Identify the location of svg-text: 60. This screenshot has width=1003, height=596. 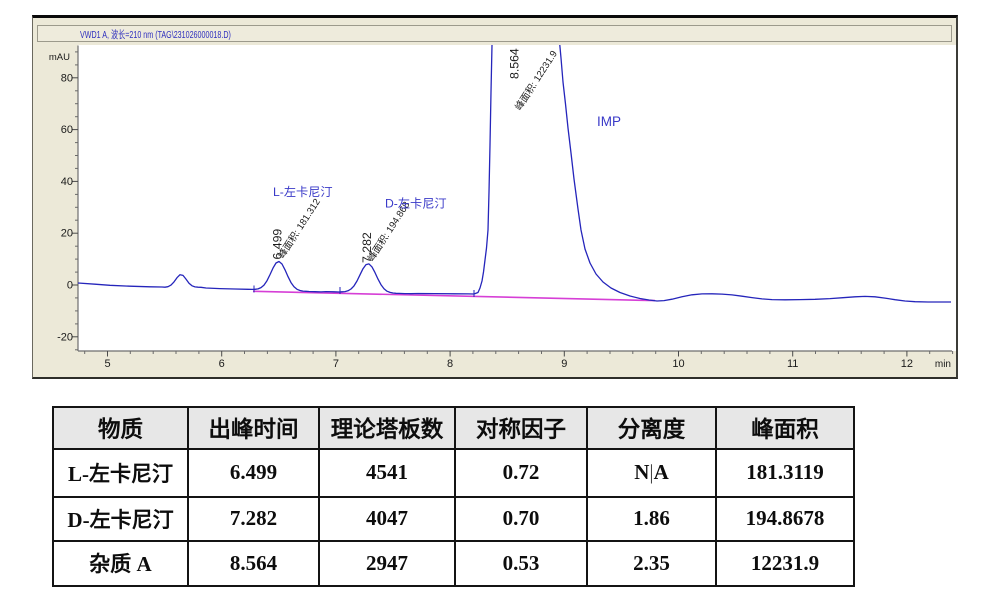
(67, 130).